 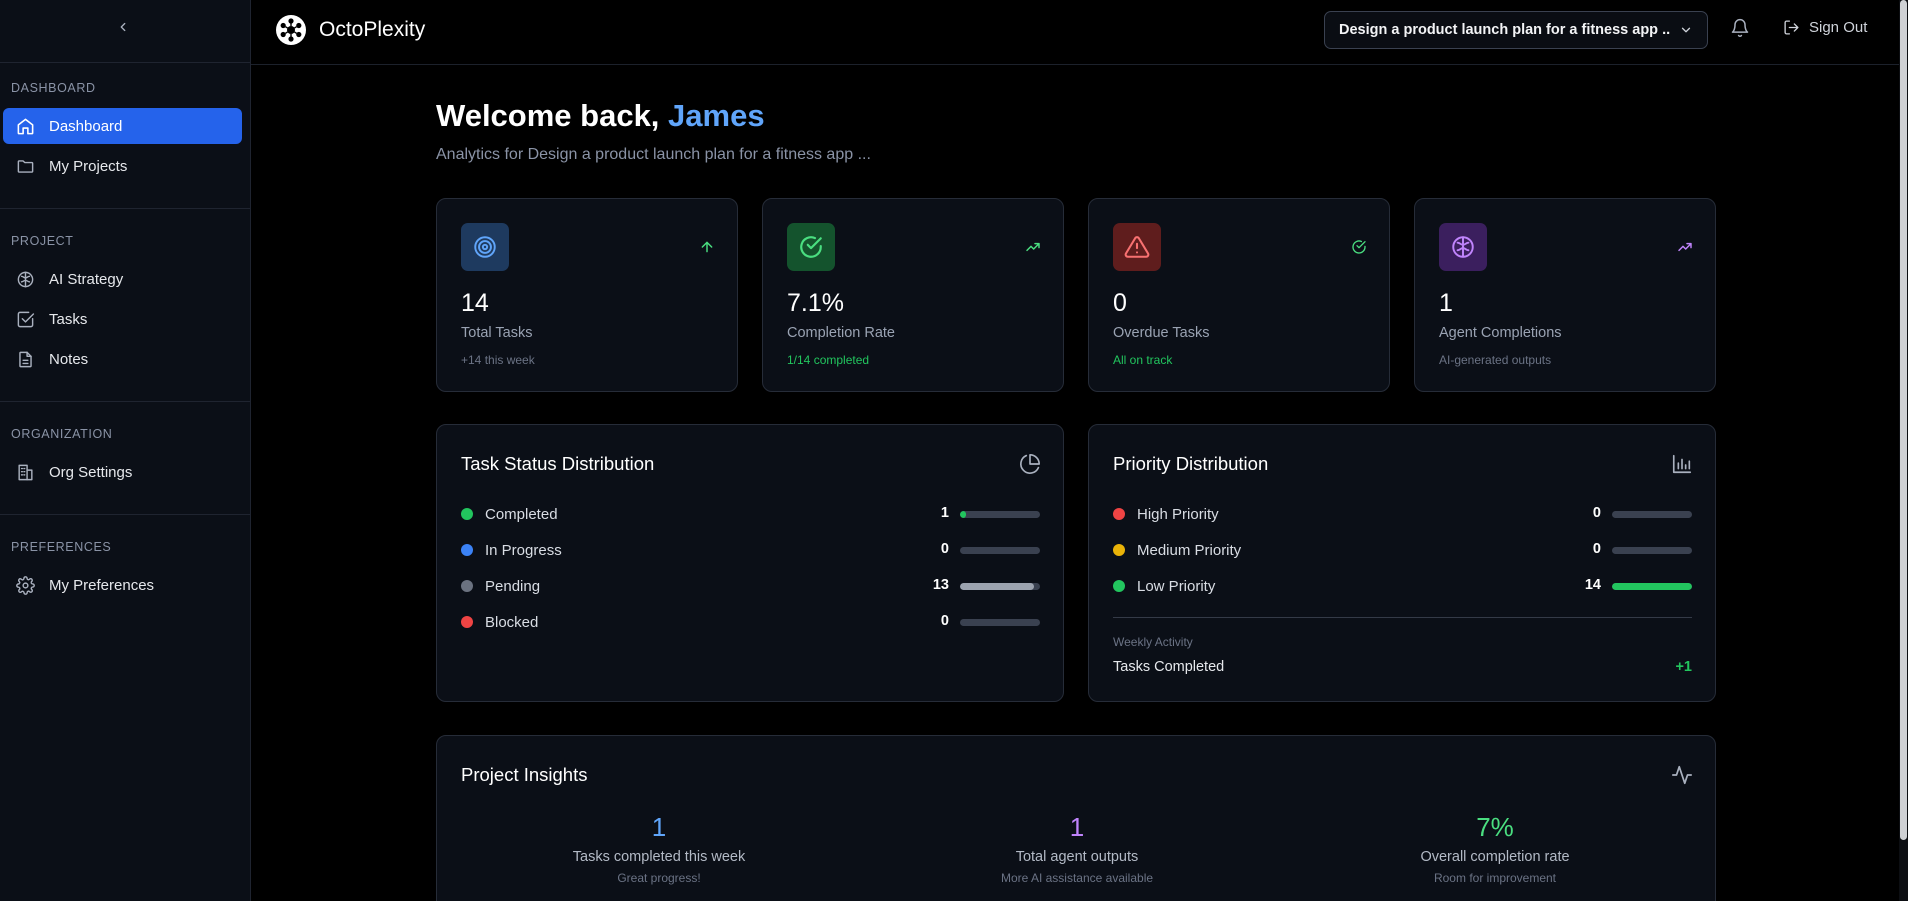 I want to click on stat-label: Total Tasks, so click(x=497, y=333).